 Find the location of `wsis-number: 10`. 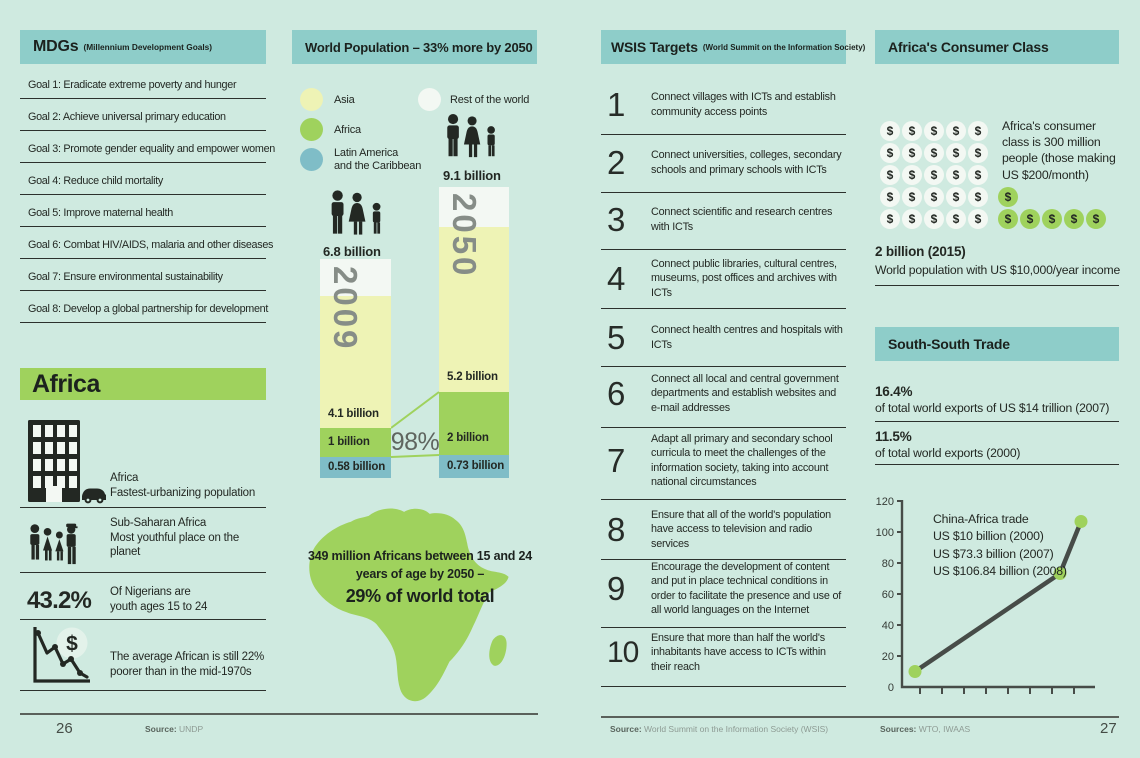

wsis-number: 10 is located at coordinates (623, 652).